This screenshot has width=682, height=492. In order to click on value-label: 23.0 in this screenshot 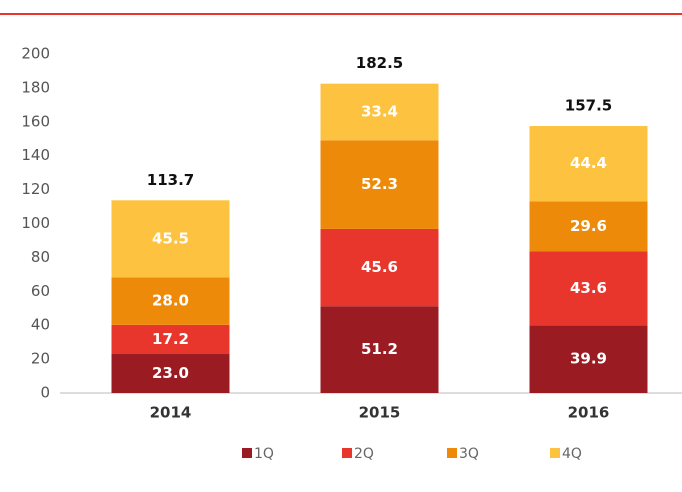, I will do `click(170, 373)`.